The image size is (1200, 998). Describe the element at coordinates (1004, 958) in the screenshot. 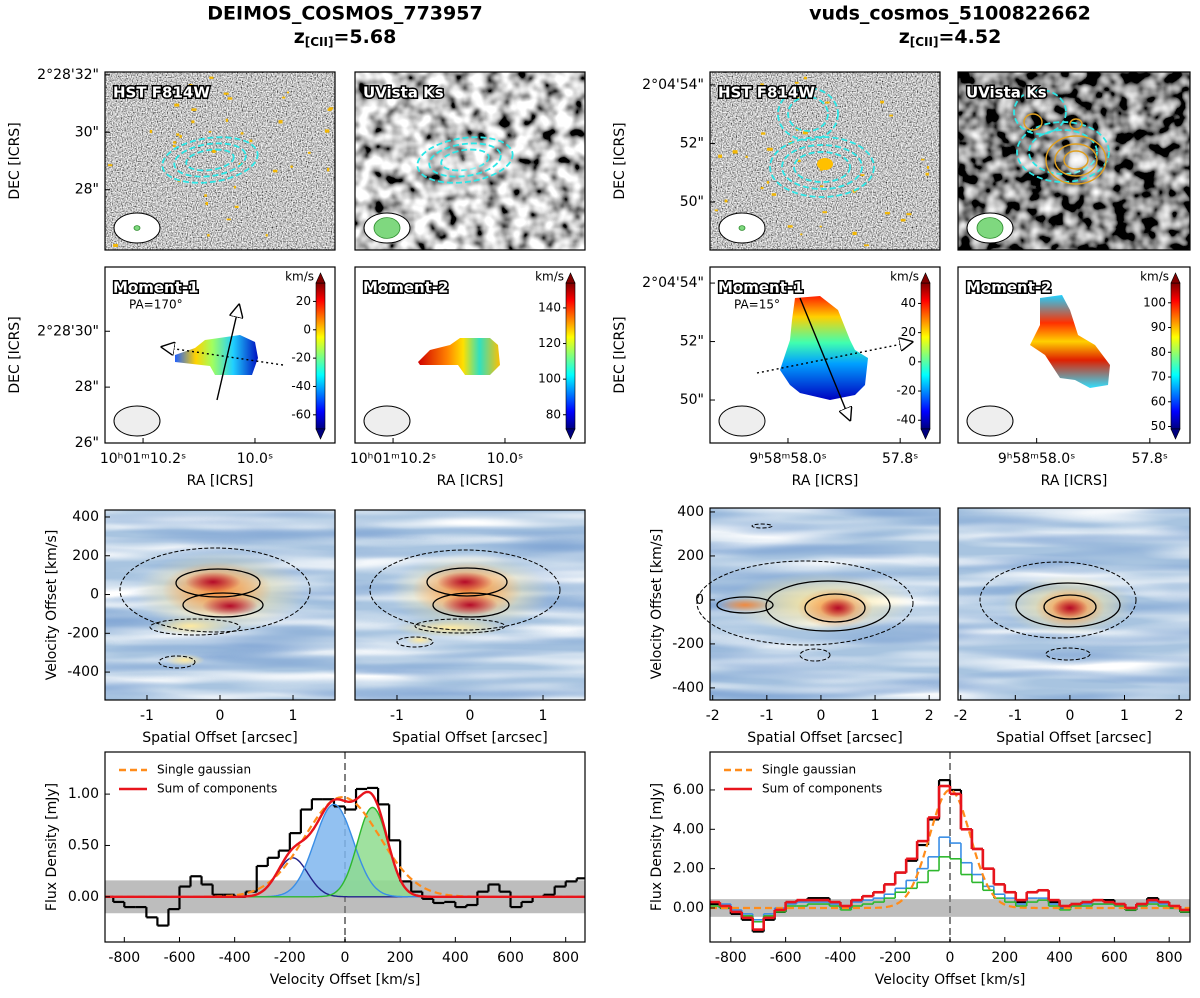

I see `x-tick-label: 200` at that location.